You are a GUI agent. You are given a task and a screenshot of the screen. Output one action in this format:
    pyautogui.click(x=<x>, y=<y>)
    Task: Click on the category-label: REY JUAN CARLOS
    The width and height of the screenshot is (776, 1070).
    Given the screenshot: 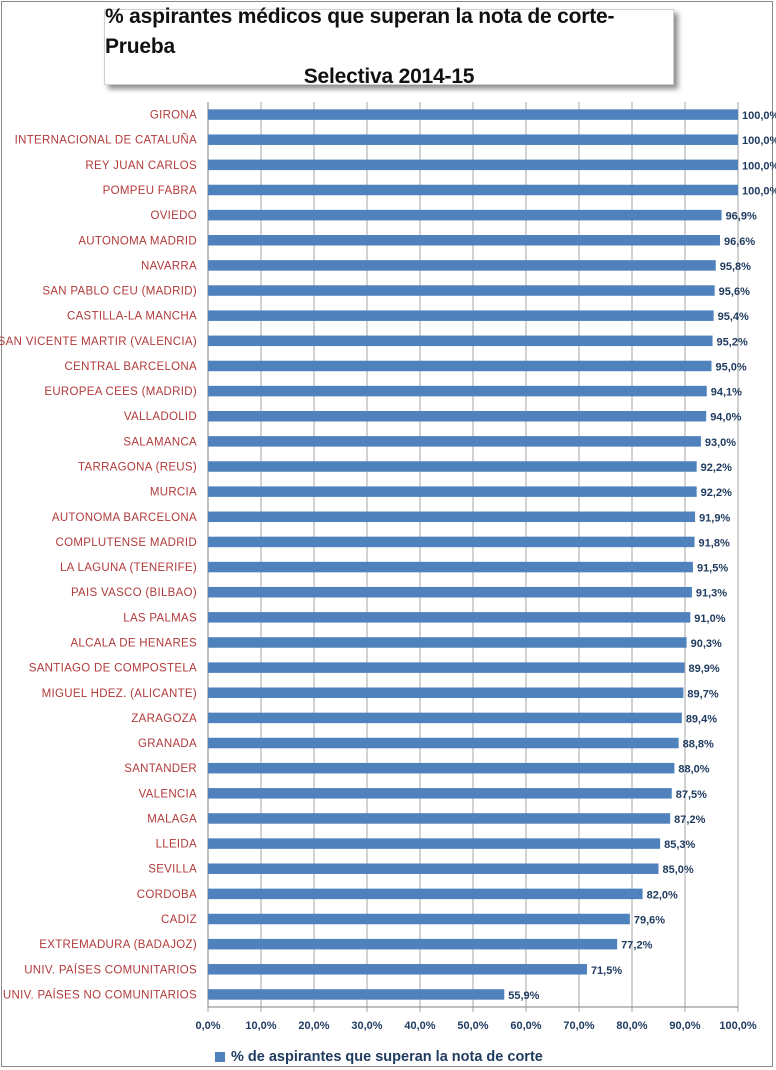 What is the action you would take?
    pyautogui.click(x=141, y=166)
    